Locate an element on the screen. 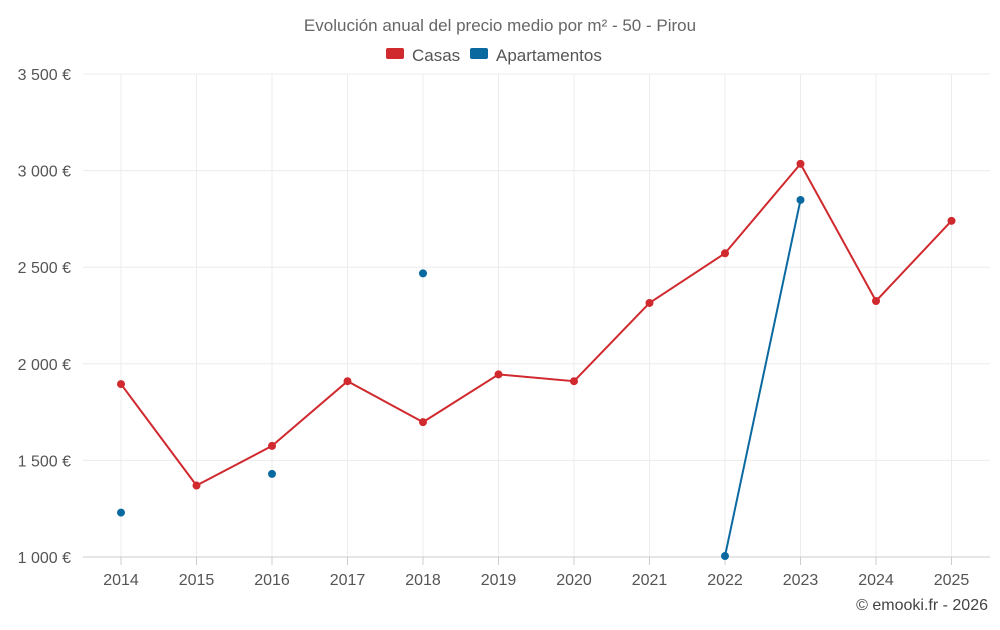 Image resolution: width=1000 pixels, height=630 pixels. x-tick-label: 2018 is located at coordinates (423, 580).